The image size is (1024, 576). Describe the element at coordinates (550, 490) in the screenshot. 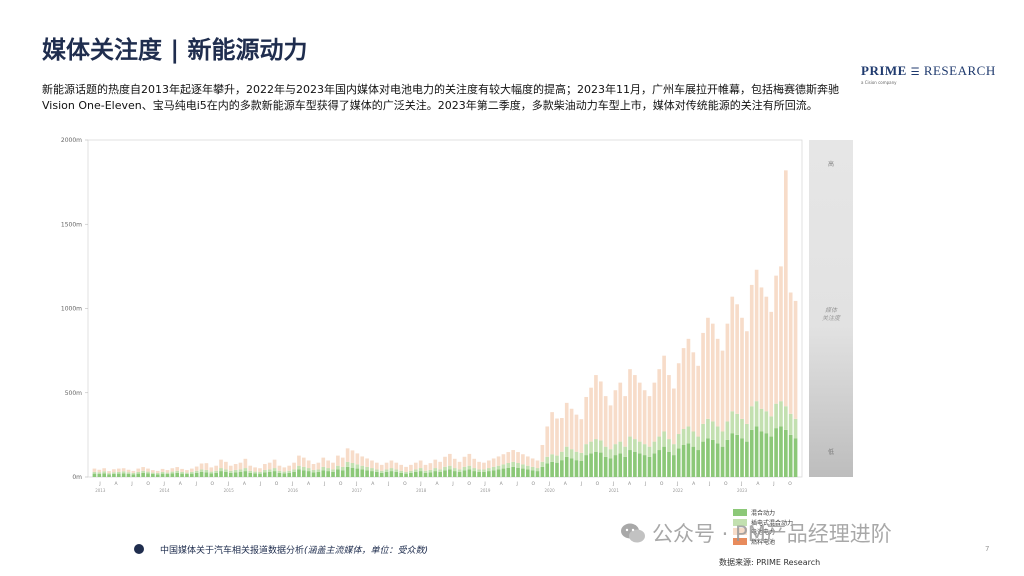

I see `year-label: 2020` at that location.